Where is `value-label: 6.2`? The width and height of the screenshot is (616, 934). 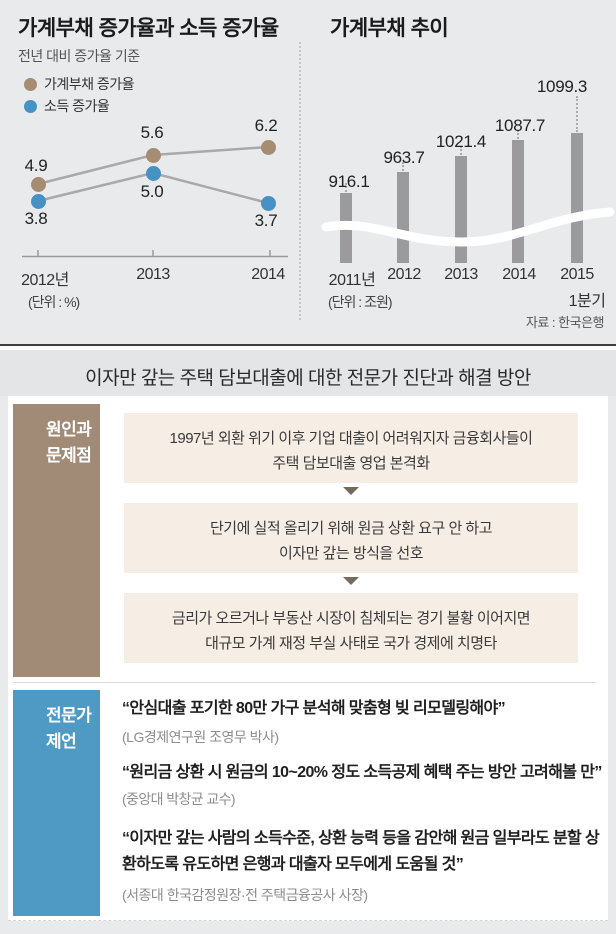
value-label: 6.2 is located at coordinates (266, 125).